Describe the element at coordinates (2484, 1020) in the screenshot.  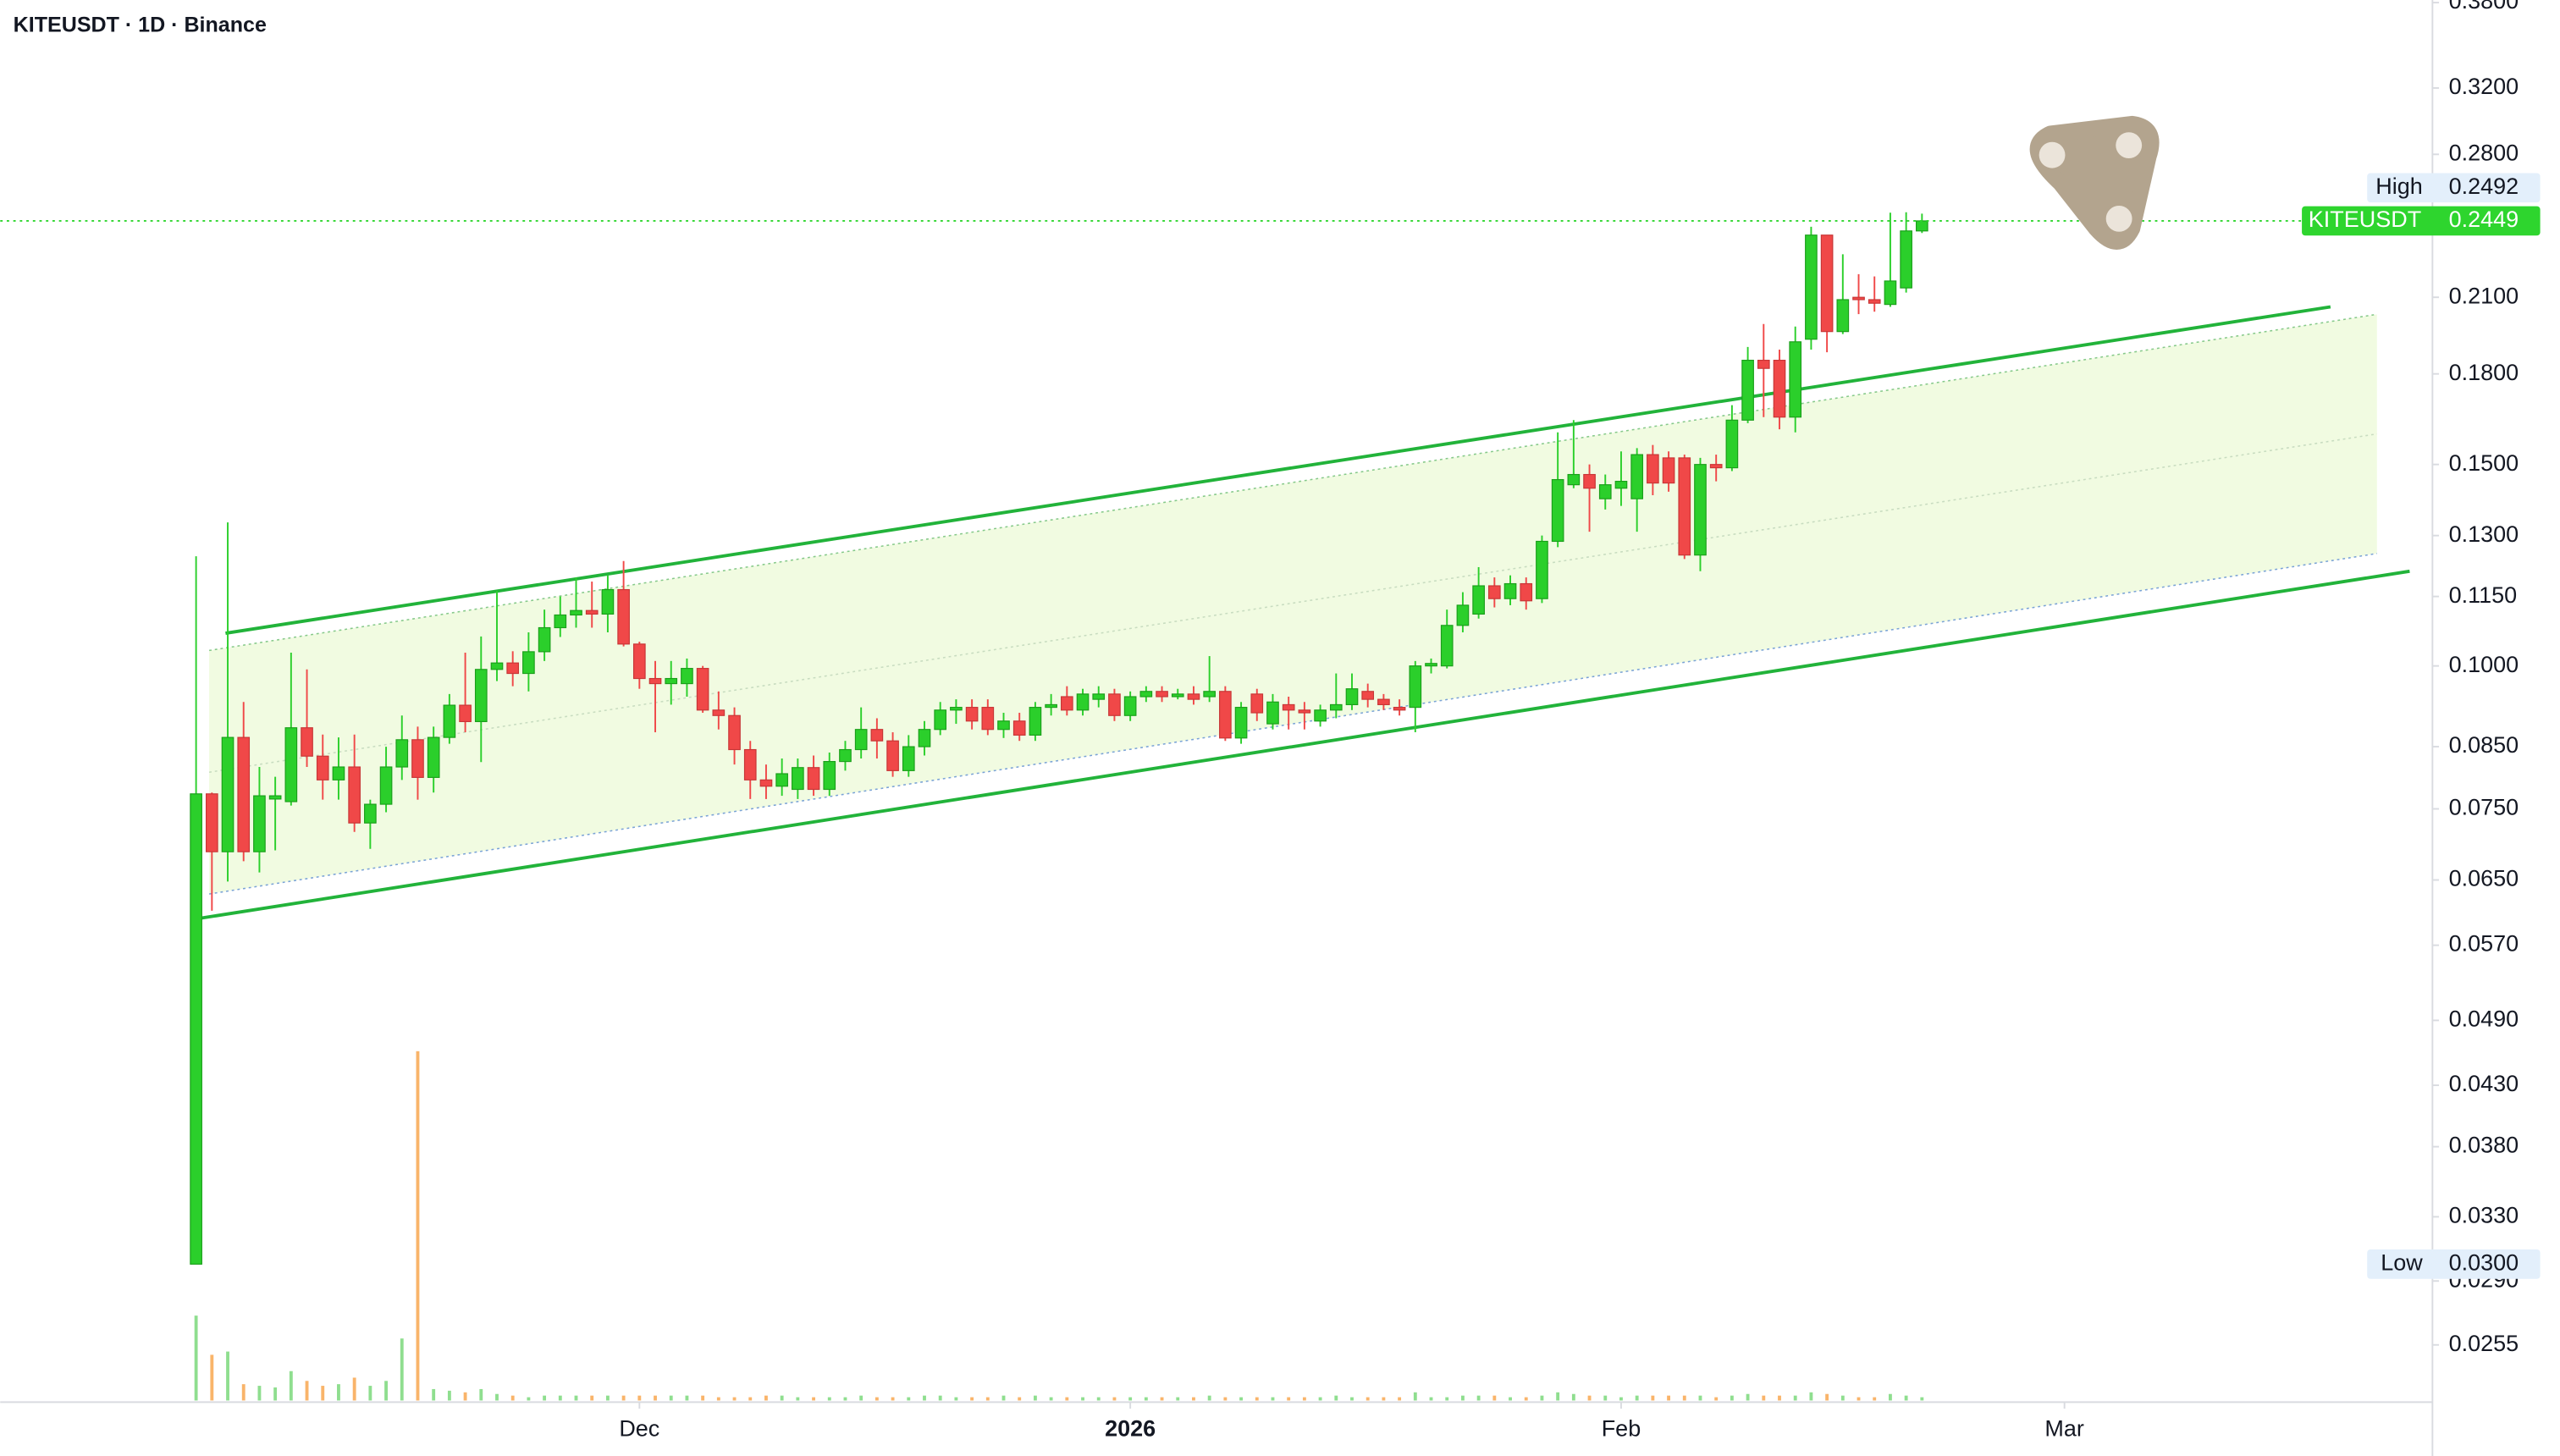
I see `y-tick-label: 0.0490` at that location.